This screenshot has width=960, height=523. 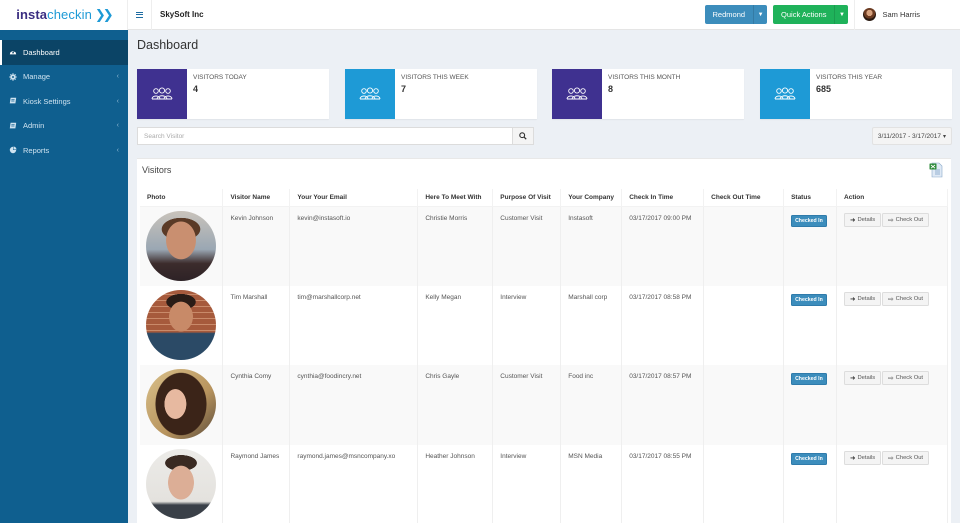 What do you see at coordinates (892, 198) in the screenshot?
I see `column-header: Action` at bounding box center [892, 198].